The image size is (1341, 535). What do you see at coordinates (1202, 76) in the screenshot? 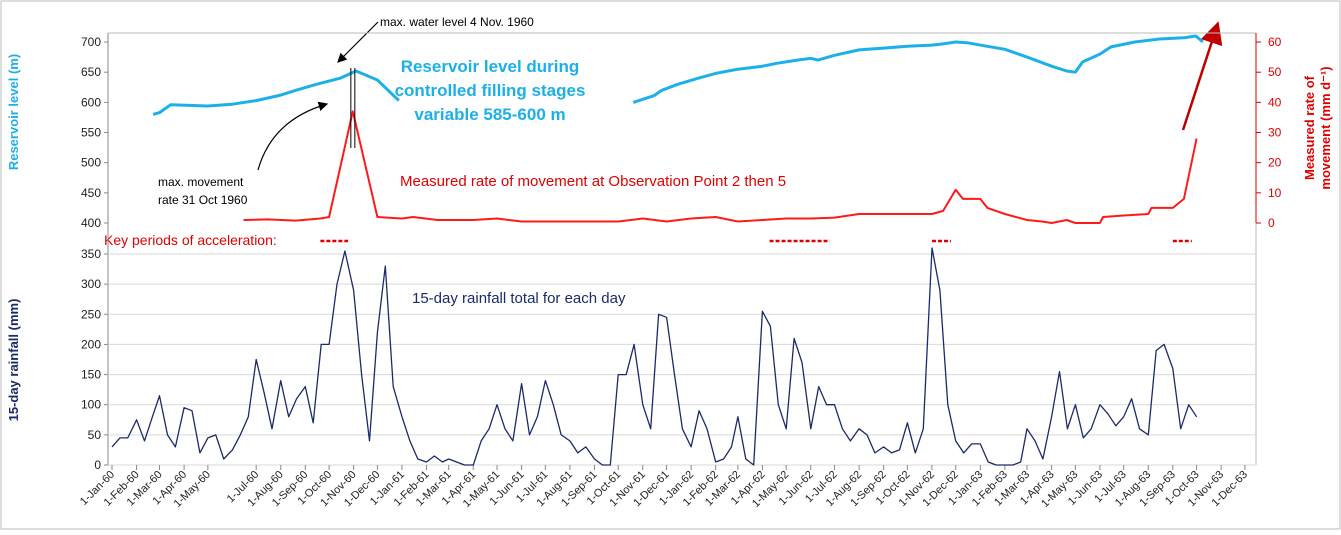
I see `trend-arrow` at bounding box center [1202, 76].